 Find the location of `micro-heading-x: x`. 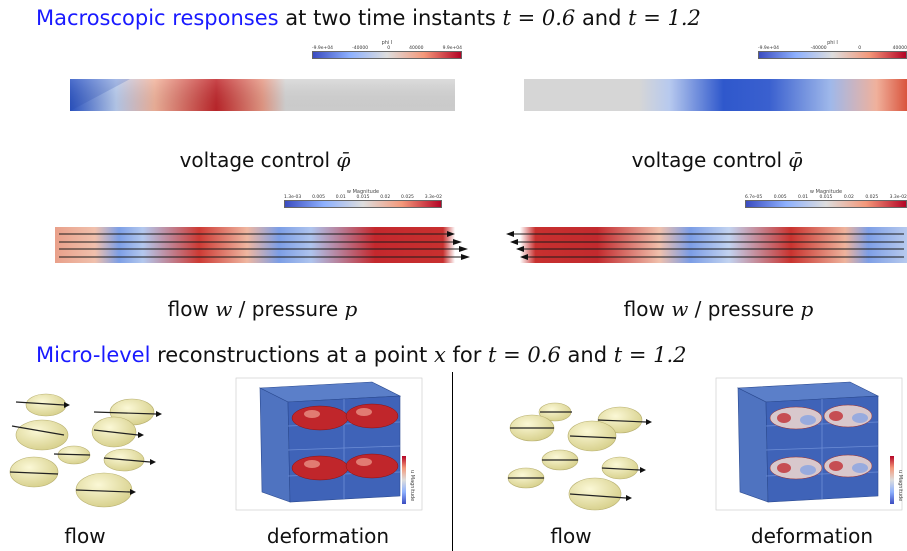

micro-heading-x: x is located at coordinates (439, 355).